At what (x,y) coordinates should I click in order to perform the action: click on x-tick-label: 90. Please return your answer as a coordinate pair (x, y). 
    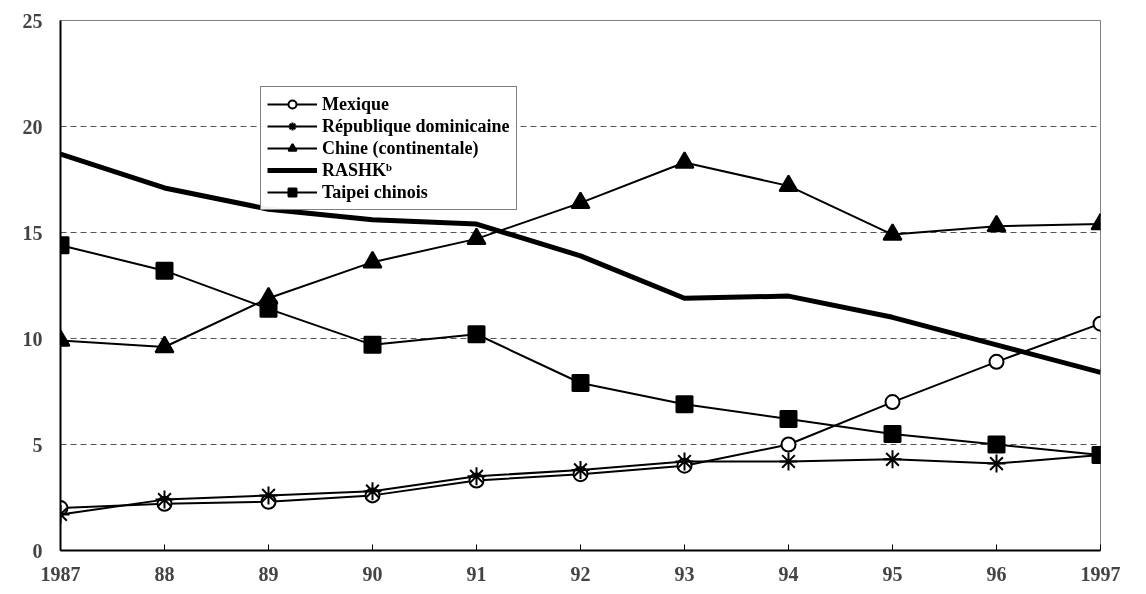
    Looking at the image, I should click on (372, 573).